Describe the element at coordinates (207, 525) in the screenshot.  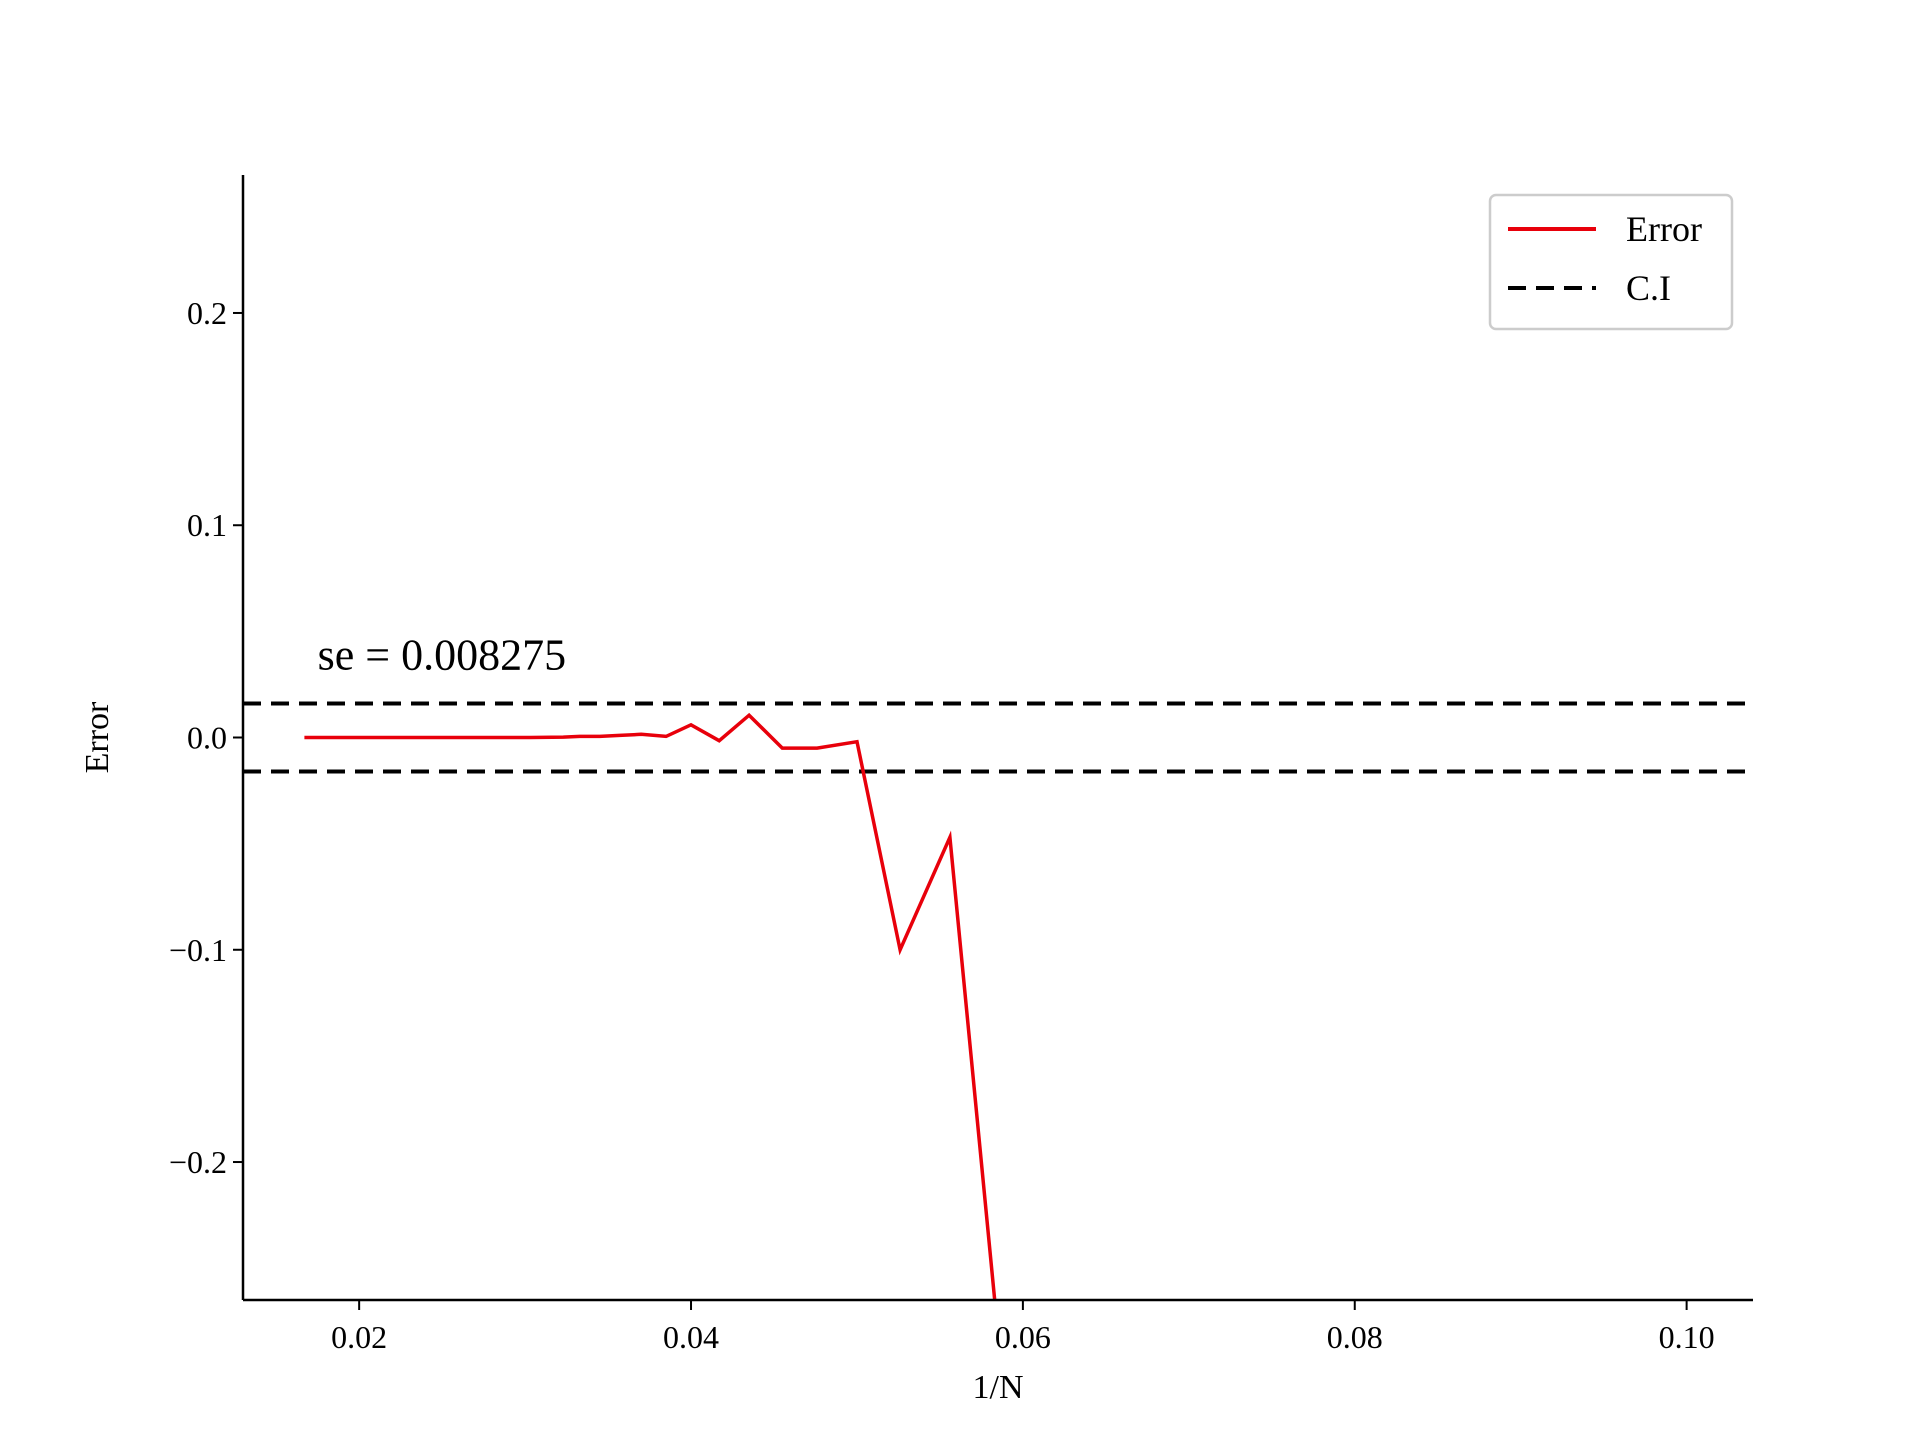
I see `y-tick-label: 0.1` at that location.